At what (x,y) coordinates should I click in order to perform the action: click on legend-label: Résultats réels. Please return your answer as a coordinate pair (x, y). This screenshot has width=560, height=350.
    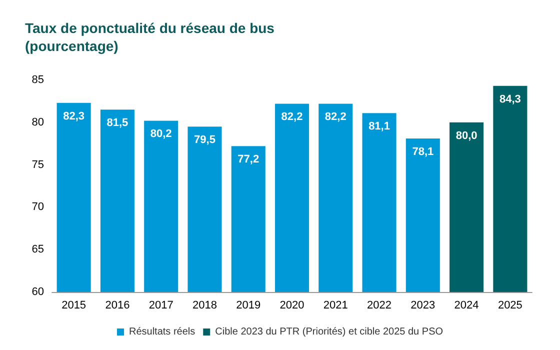
    Looking at the image, I should click on (162, 332).